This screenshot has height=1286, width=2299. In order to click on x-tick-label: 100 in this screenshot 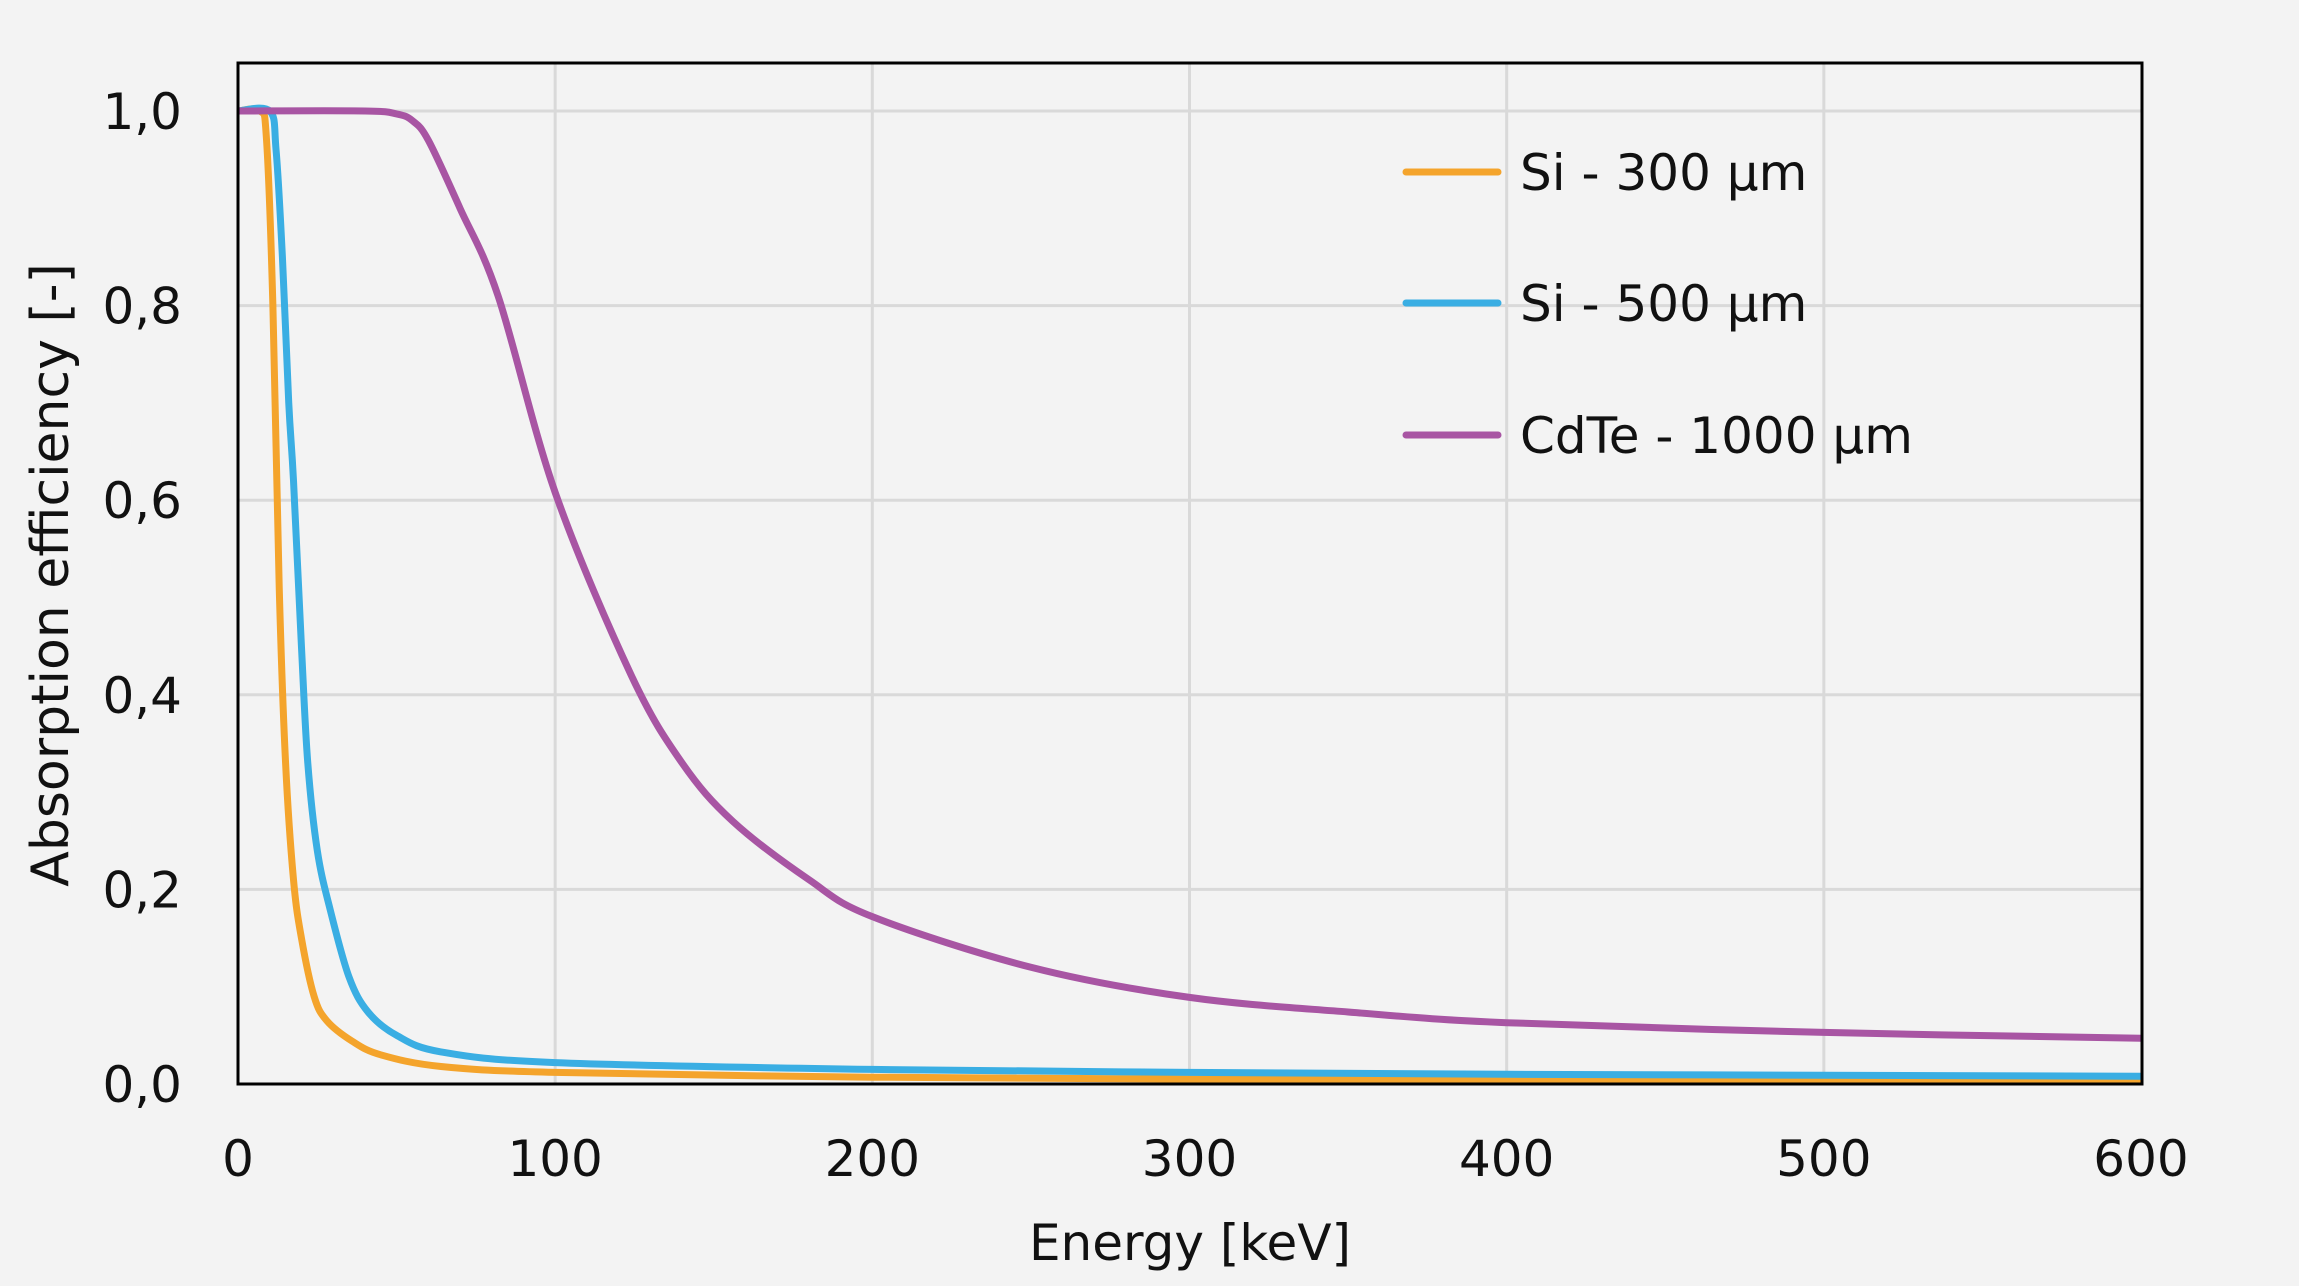, I will do `click(554, 1159)`.